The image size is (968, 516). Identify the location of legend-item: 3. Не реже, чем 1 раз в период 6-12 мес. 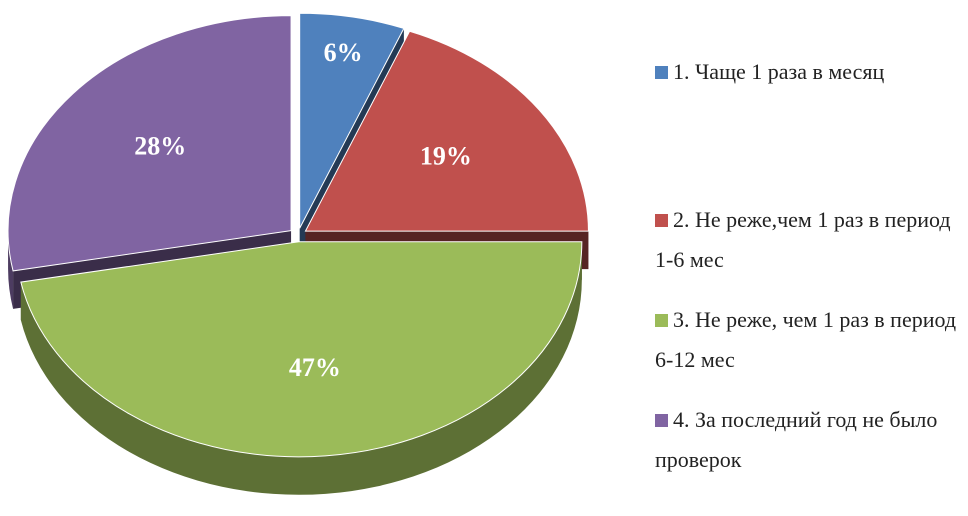
(807, 340).